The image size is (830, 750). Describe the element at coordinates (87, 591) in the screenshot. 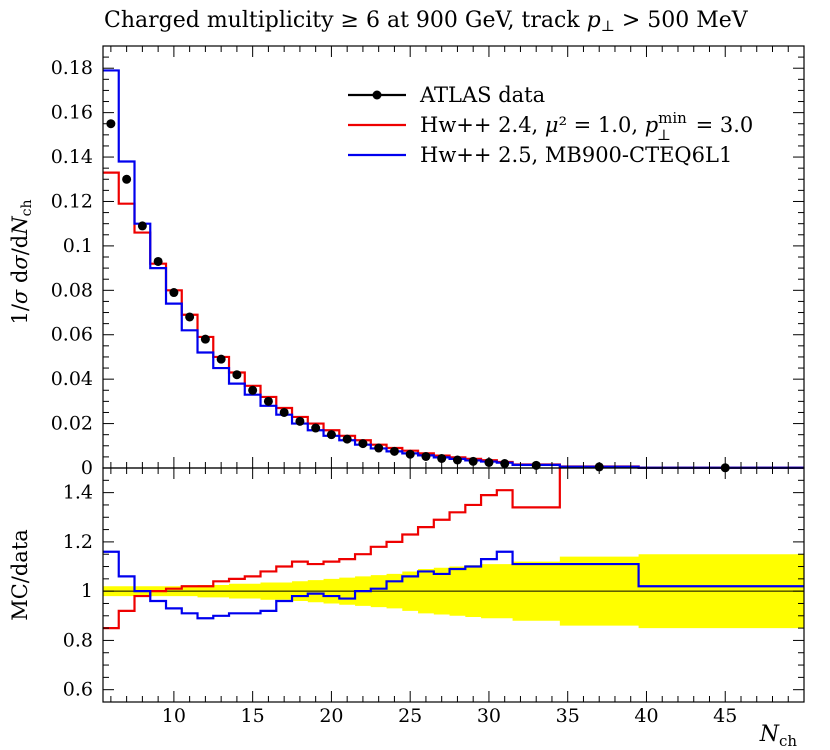

I see `y-tick-label-bottom: 1` at that location.